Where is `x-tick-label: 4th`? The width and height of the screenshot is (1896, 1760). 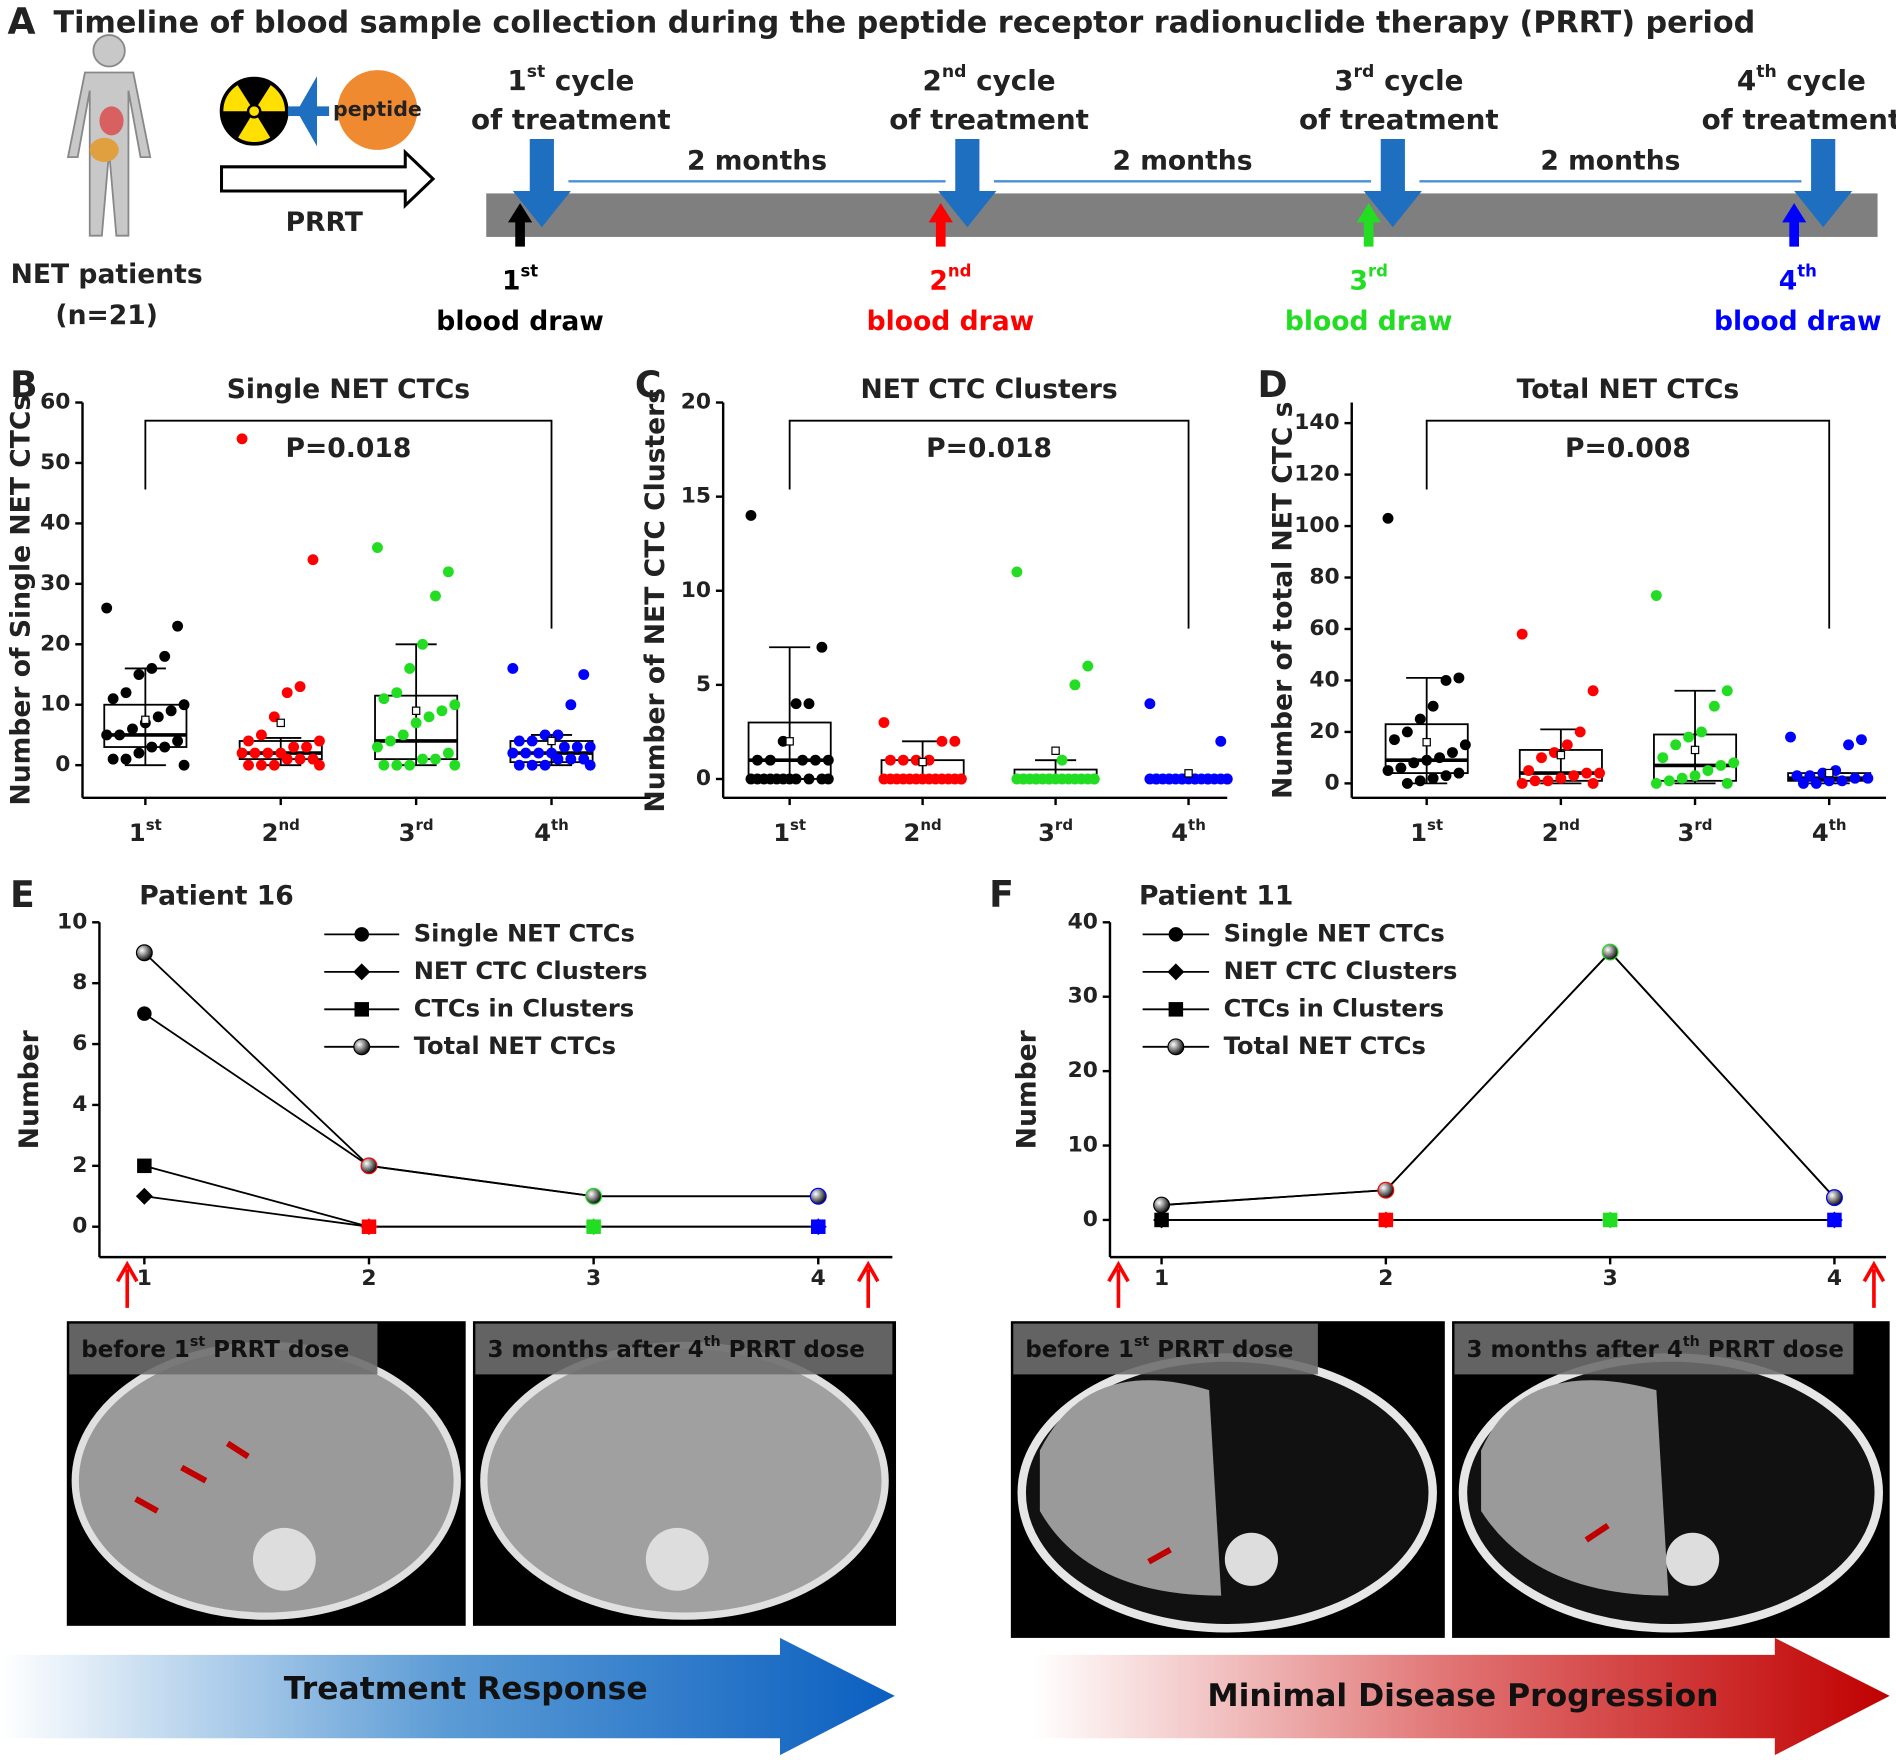 x-tick-label: 4th is located at coordinates (1188, 832).